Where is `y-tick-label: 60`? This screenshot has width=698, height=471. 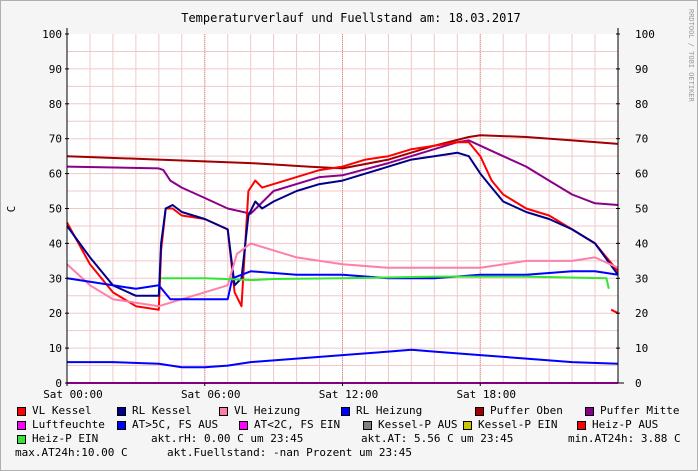
y-tick-label: 60 is located at coordinates (55, 174).